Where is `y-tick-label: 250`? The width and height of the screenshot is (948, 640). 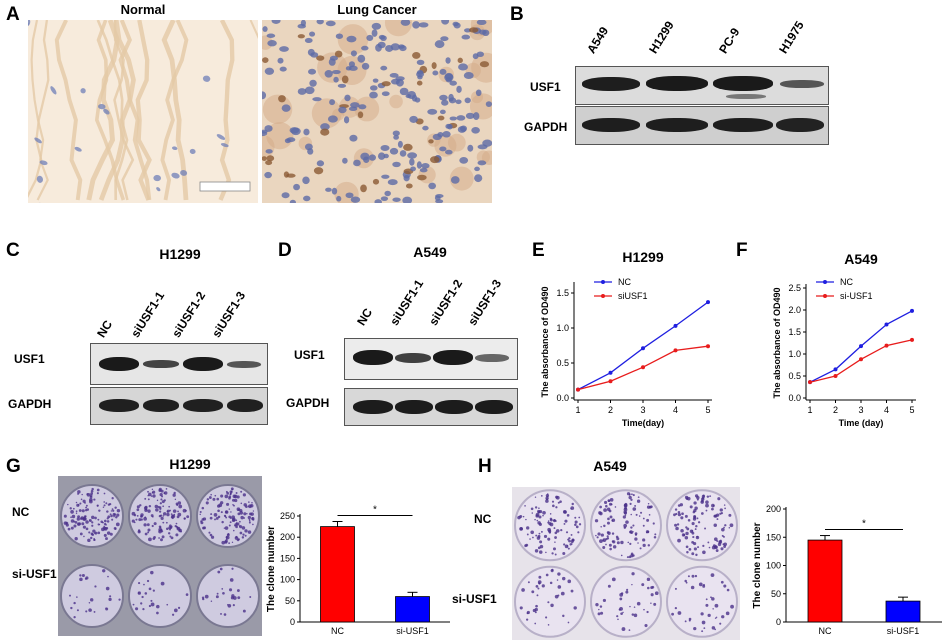
y-tick-label: 250 is located at coordinates (287, 516).